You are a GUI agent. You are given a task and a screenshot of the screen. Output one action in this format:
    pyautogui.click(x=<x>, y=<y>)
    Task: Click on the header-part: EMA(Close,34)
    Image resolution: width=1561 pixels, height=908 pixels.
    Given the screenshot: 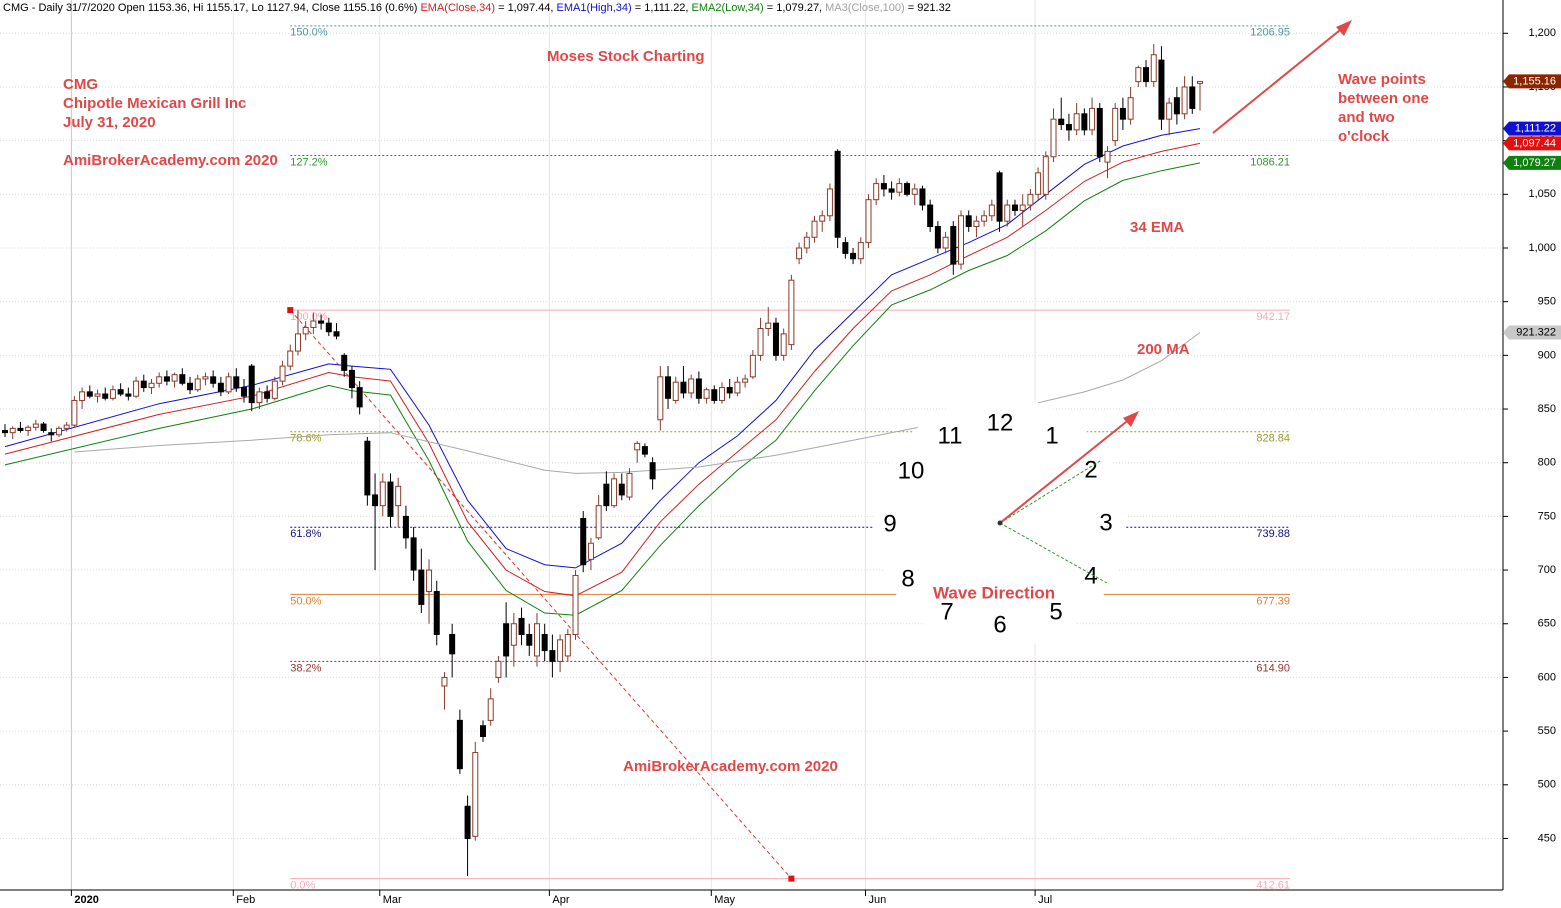 What is the action you would take?
    pyautogui.click(x=457, y=8)
    